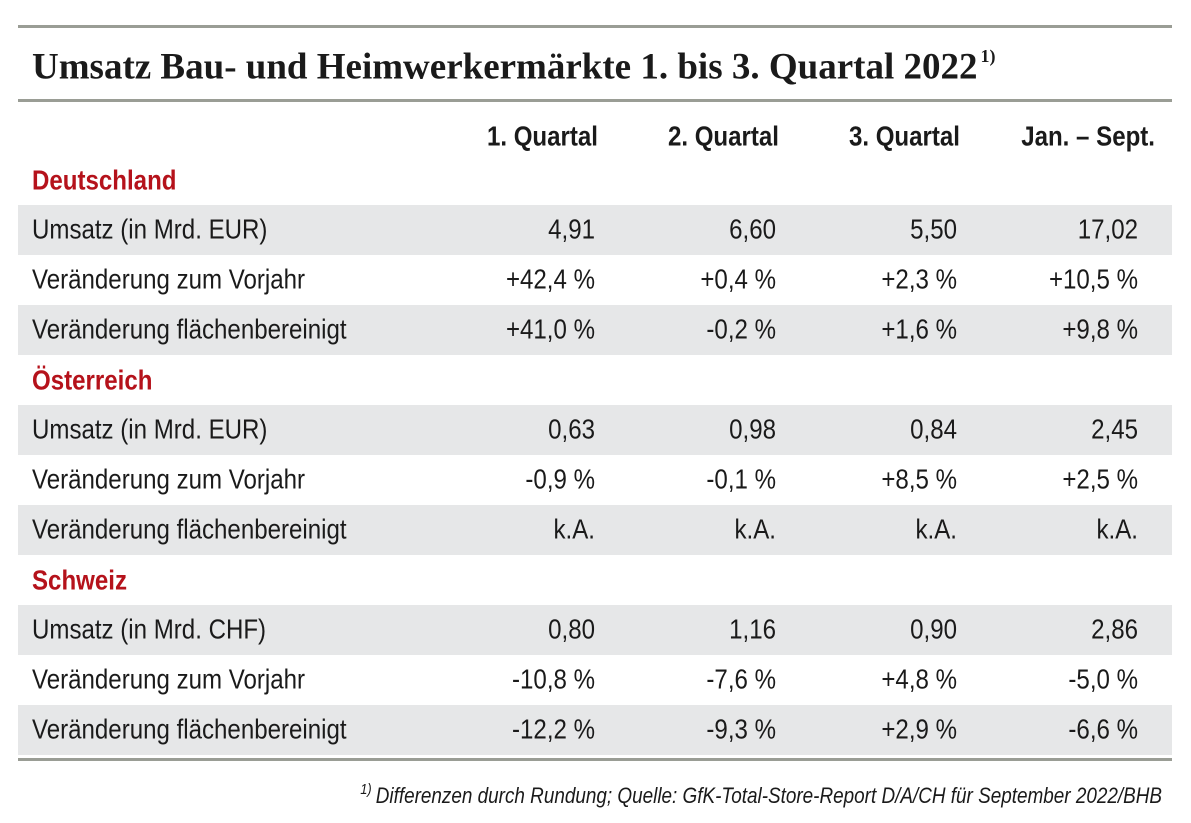  Describe the element at coordinates (571, 229) in the screenshot. I see `cell: 4,91` at that location.